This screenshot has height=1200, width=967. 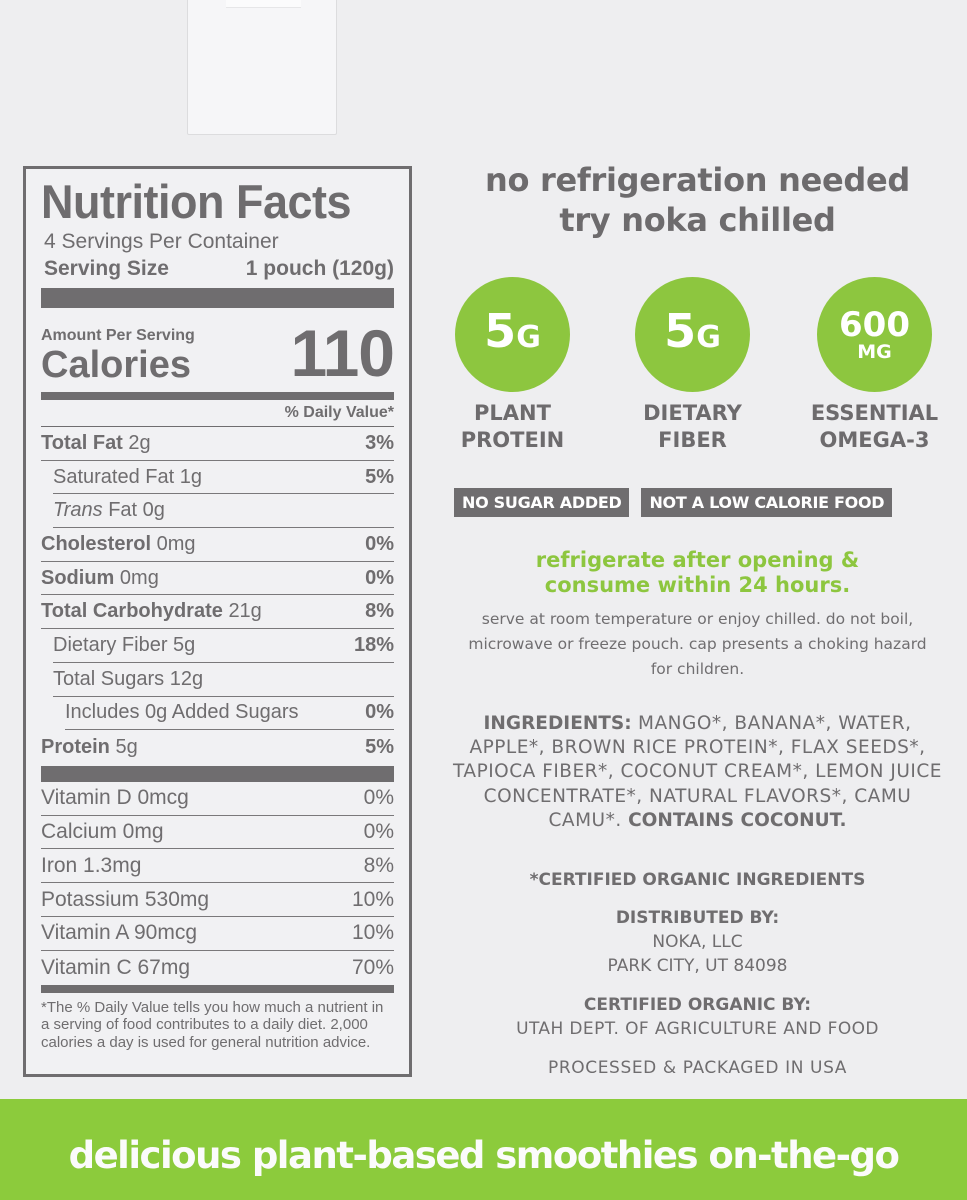 I want to click on nutrient-row-trans-fat: Trans Fat 0g, so click(x=223, y=511).